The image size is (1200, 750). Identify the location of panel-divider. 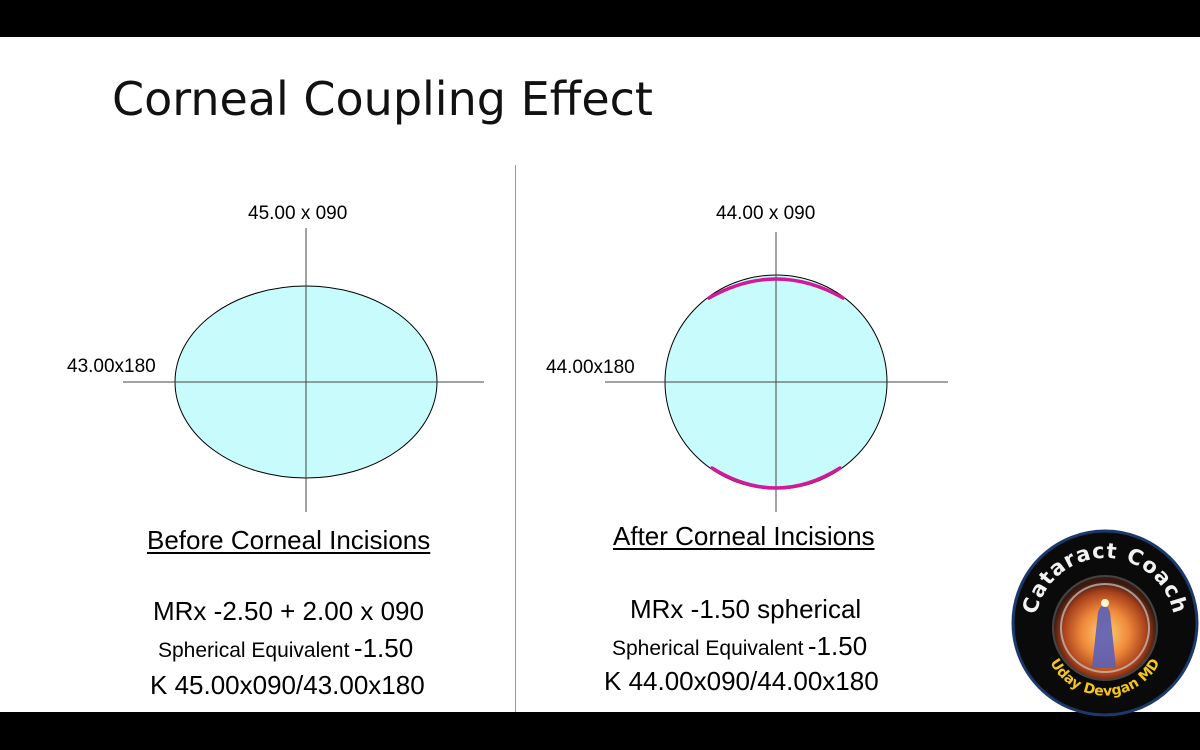
(515, 438).